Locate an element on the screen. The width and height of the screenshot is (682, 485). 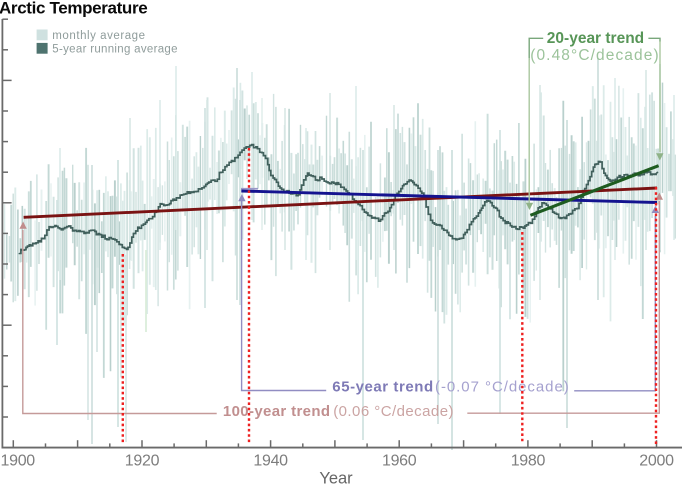
svg-text: (-0.07 °C/decade) is located at coordinates (502, 386).